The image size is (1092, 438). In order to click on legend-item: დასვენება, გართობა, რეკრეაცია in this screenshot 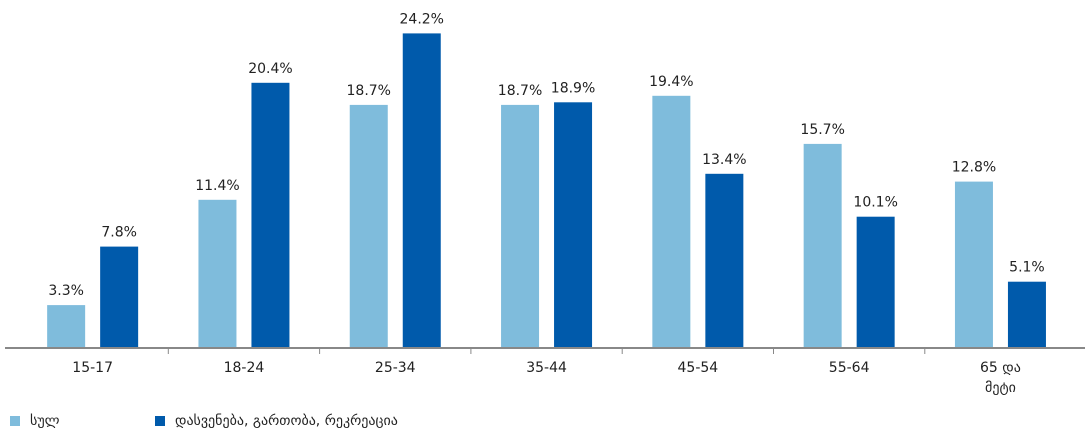, I will do `click(276, 421)`.